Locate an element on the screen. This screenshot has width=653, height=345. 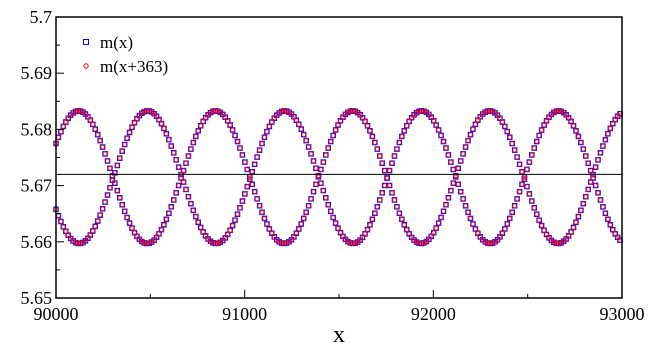
x-axis-ticks: 90000 91000 92000 93000 is located at coordinates (339, 307).